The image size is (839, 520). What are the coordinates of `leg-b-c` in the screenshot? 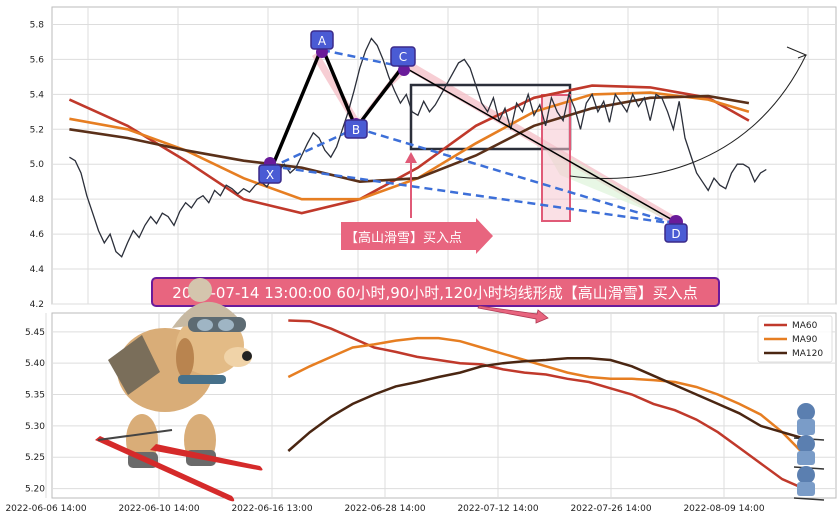 It's located at (380, 96).